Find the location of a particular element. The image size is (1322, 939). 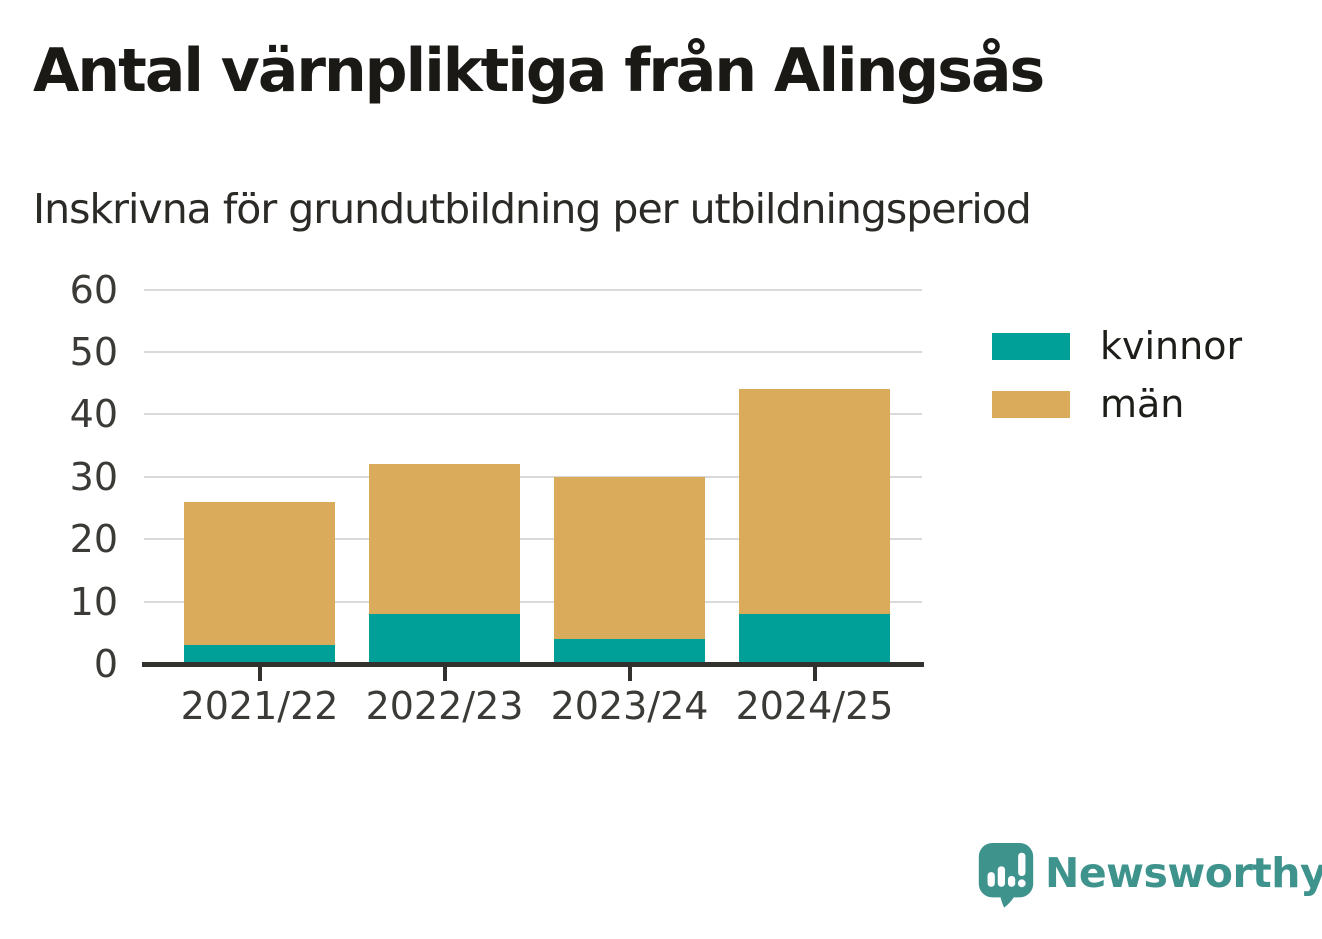

newsworthy-bubble-chart-icon is located at coordinates (1006, 875).